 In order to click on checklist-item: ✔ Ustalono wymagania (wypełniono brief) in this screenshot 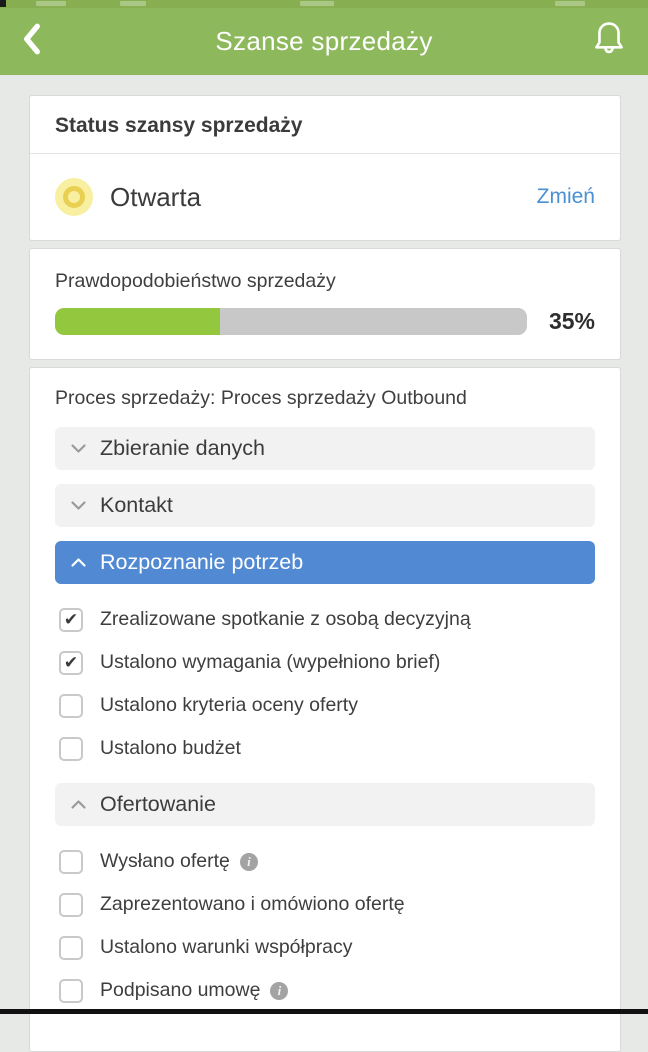, I will do `click(327, 662)`.